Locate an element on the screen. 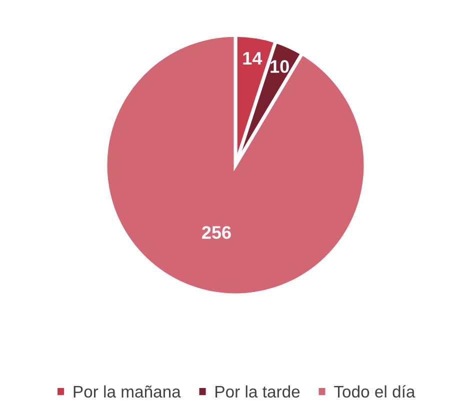 The height and width of the screenshot is (418, 471). legend-label: Por la mañana is located at coordinates (127, 391).